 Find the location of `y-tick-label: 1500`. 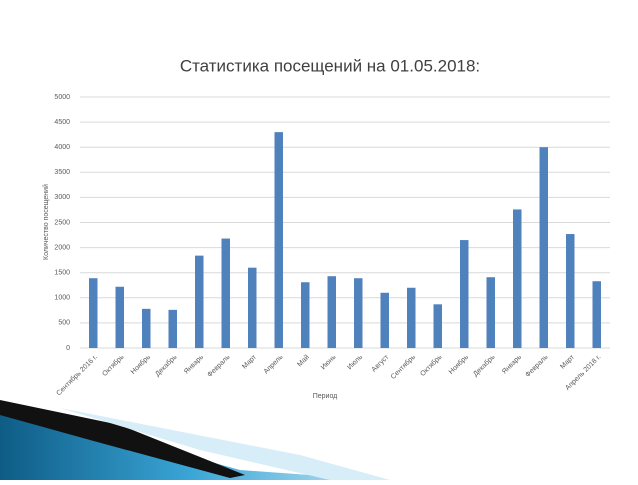

y-tick-label: 1500 is located at coordinates (62, 273).